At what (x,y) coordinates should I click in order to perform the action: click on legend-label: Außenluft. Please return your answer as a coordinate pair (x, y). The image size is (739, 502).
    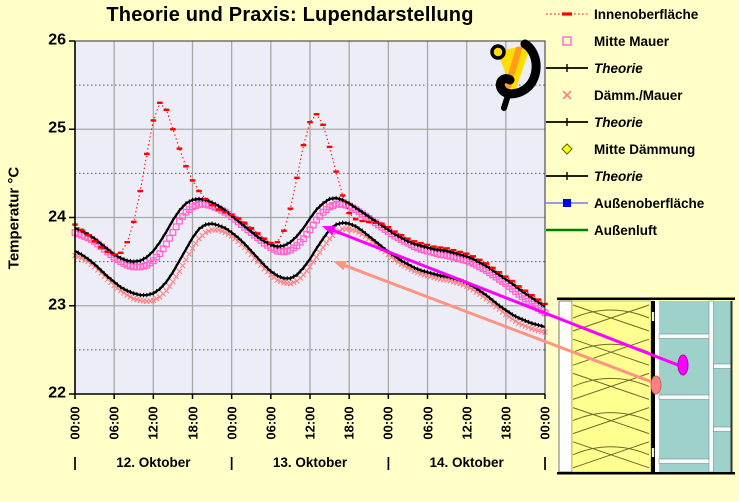
    Looking at the image, I should click on (625, 230).